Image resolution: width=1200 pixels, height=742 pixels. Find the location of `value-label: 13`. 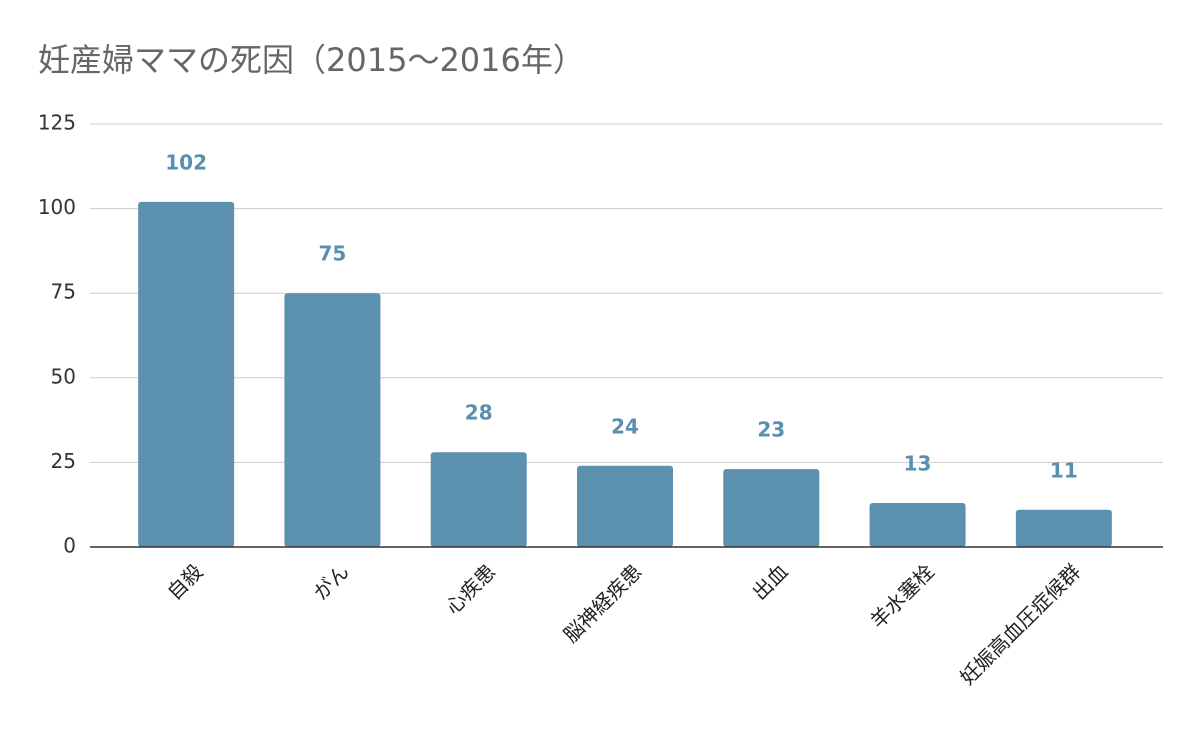

value-label: 13 is located at coordinates (918, 464).